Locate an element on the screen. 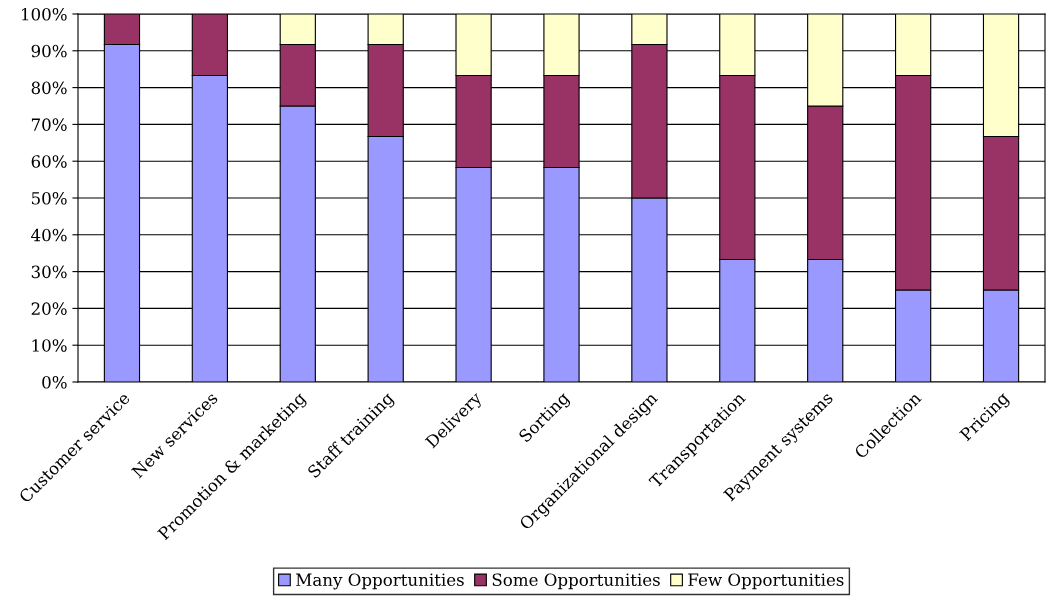  y-tick-label: 0% is located at coordinates (54, 382).